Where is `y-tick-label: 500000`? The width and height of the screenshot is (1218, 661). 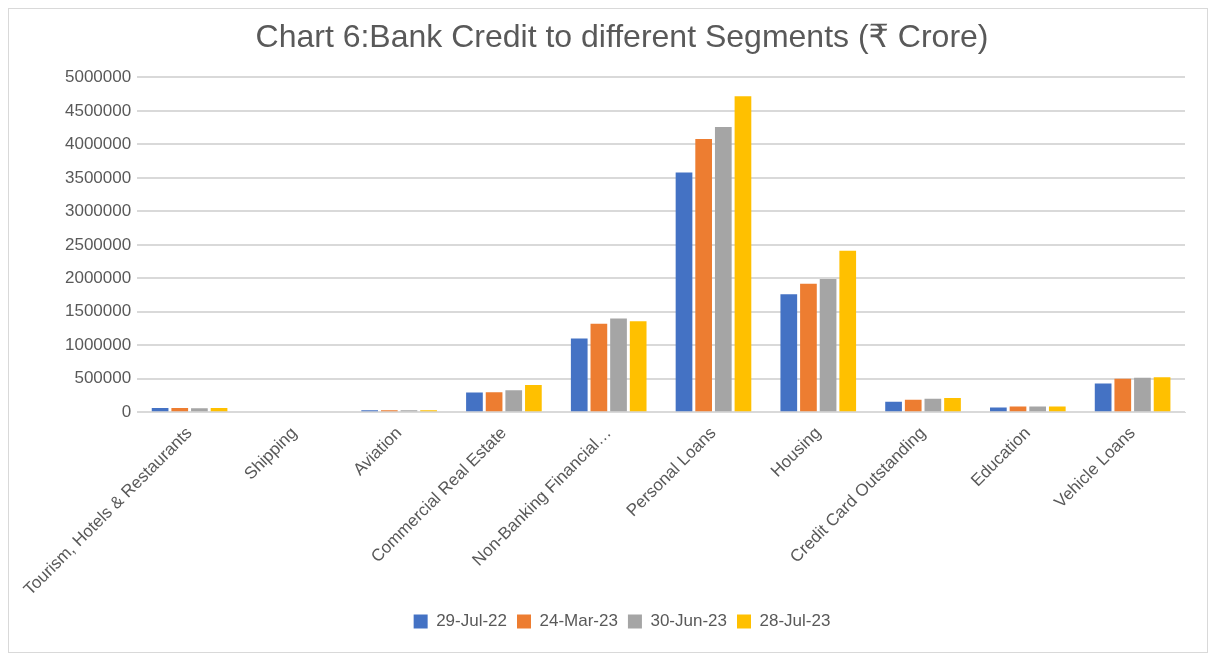 y-tick-label: 500000 is located at coordinates (103, 378).